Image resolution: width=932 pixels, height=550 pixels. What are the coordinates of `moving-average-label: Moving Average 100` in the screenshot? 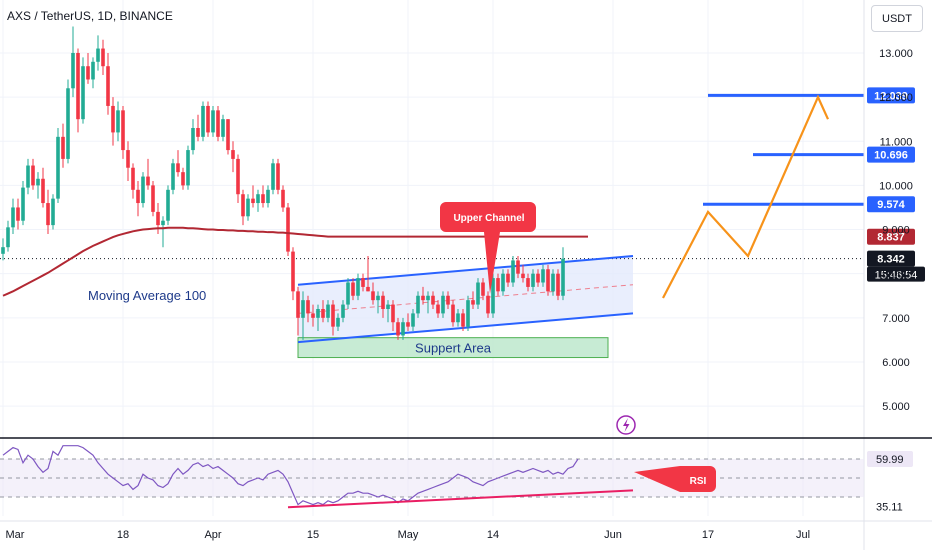 It's located at (147, 295).